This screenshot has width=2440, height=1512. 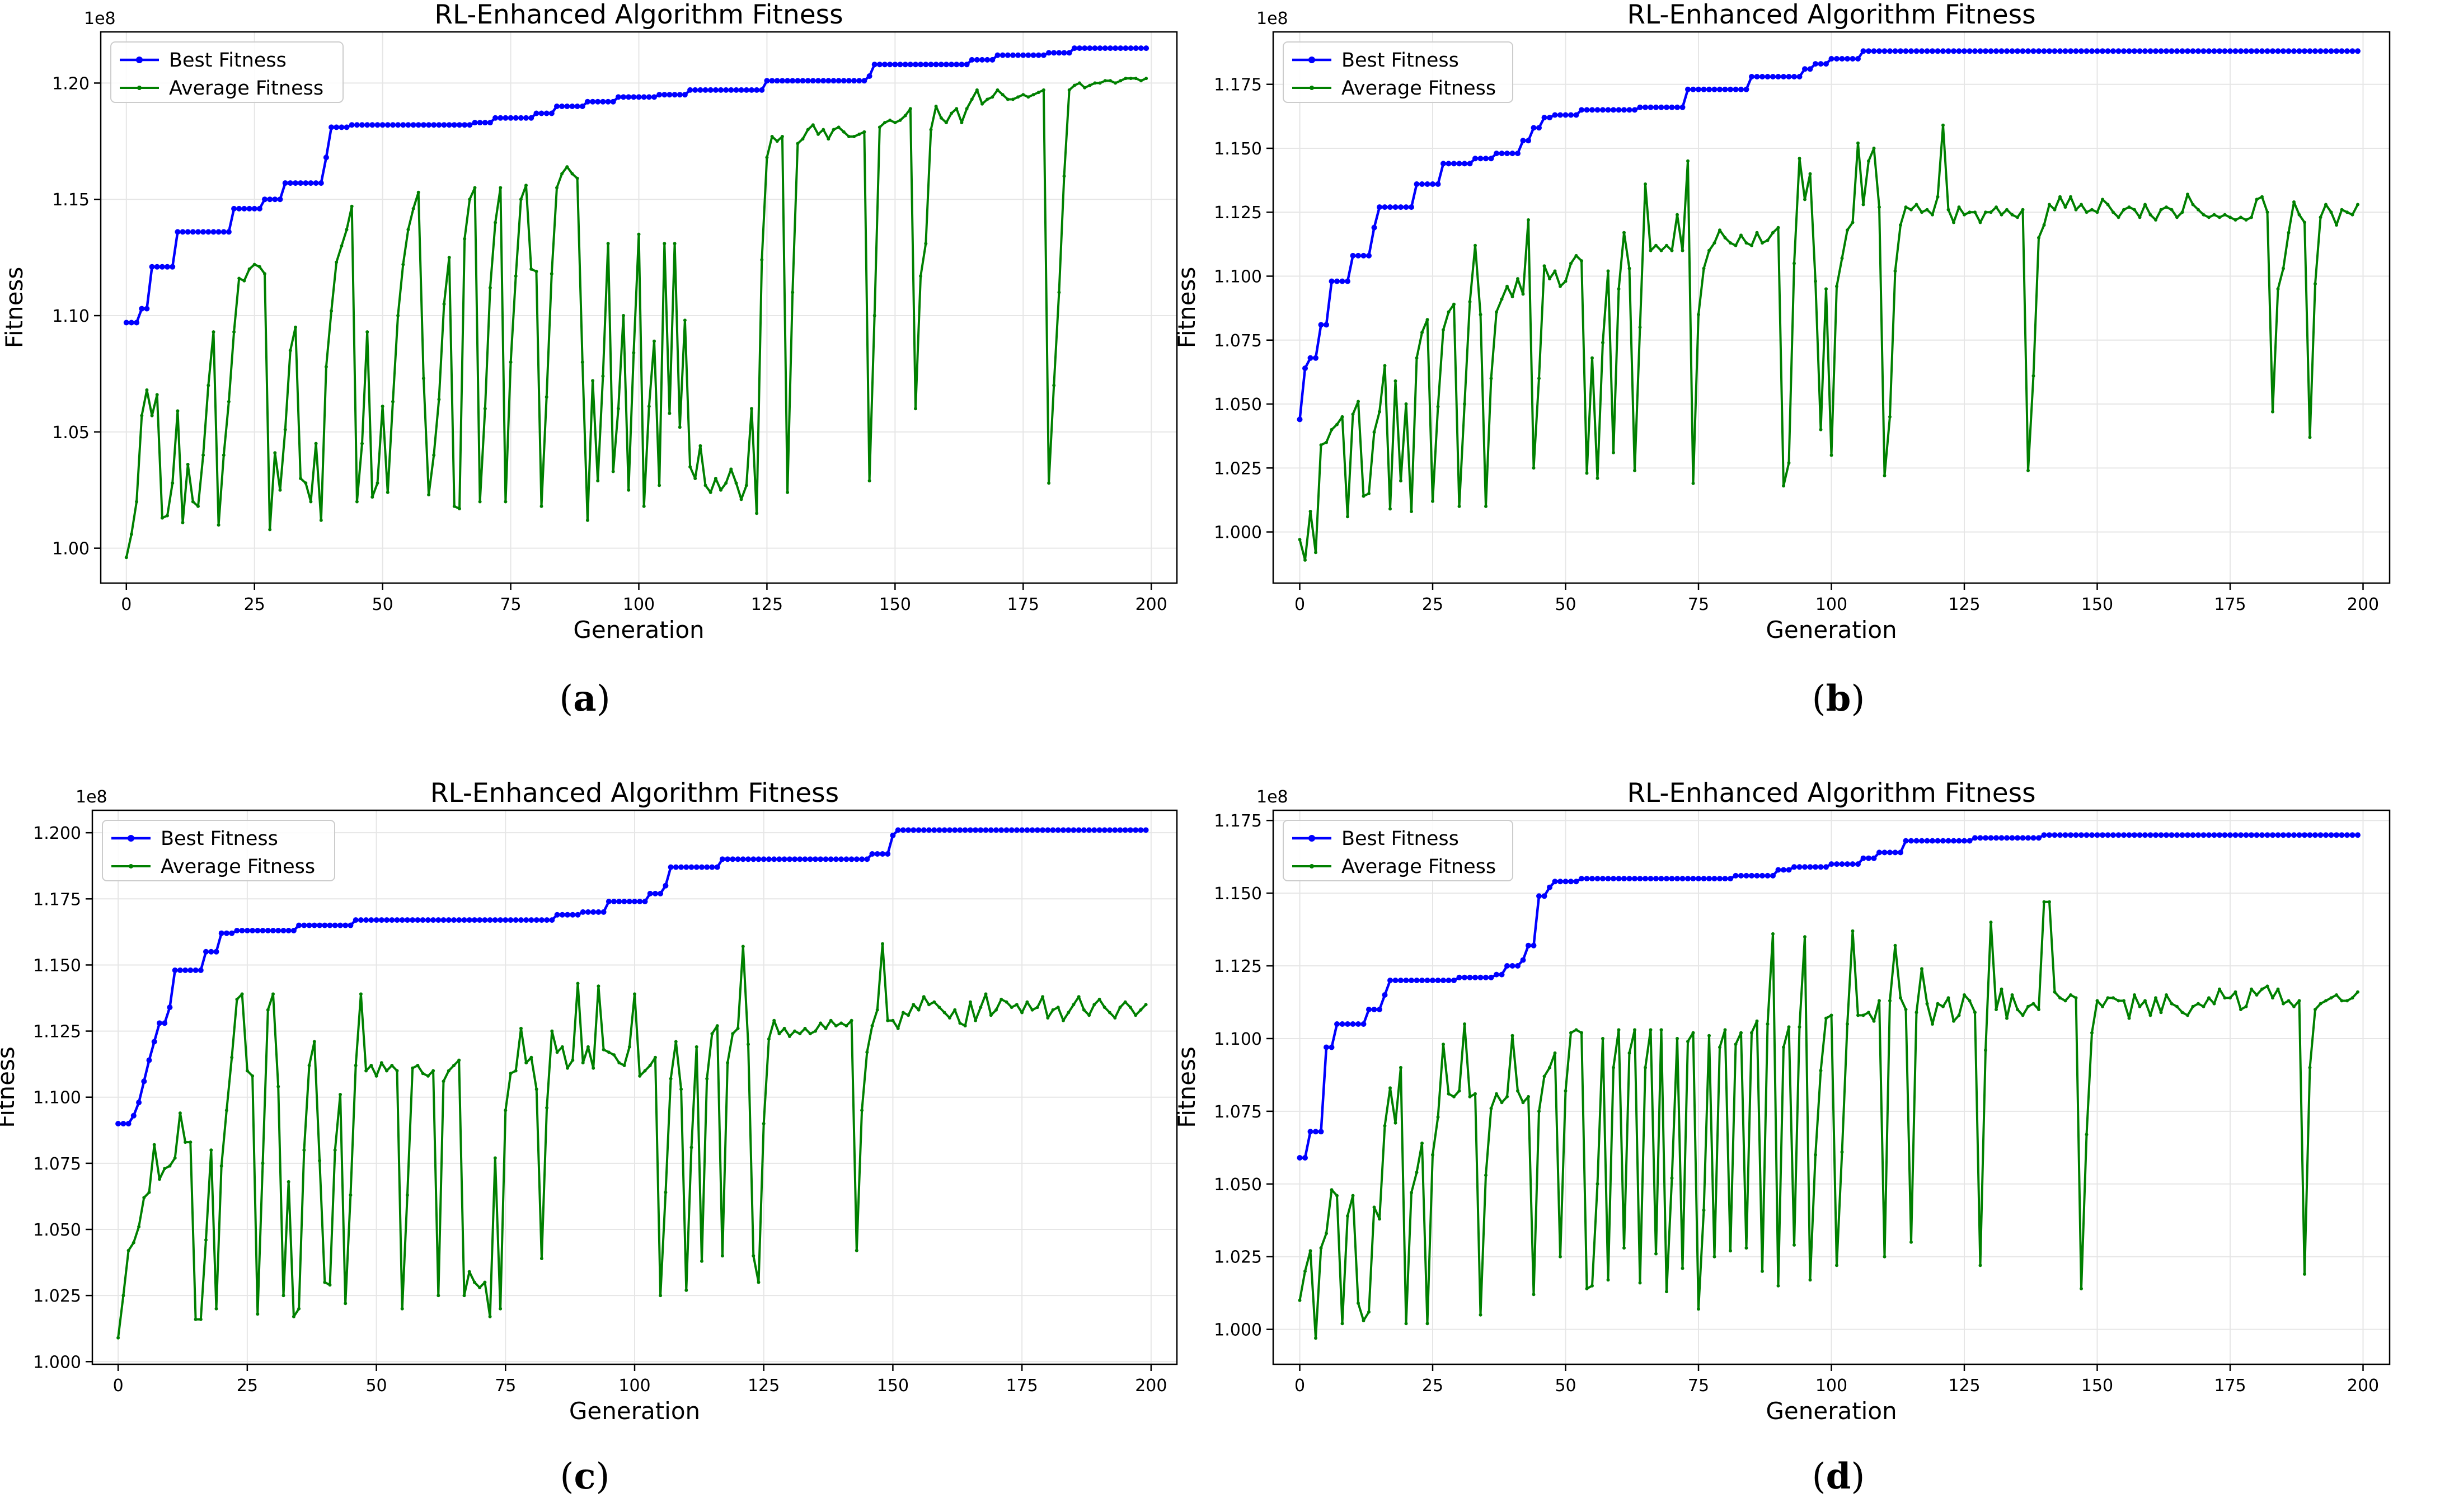 What do you see at coordinates (1418, 88) in the screenshot?
I see `legend-label: Average Fitness` at bounding box center [1418, 88].